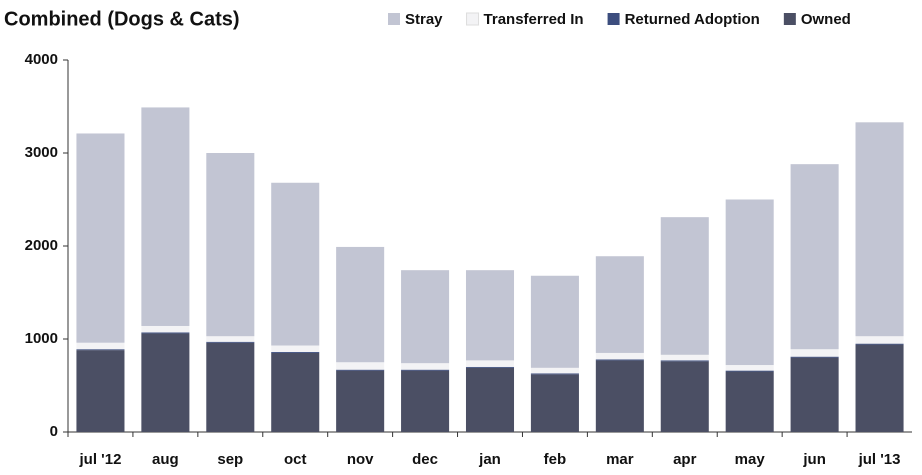 The height and width of the screenshot is (475, 922). I want to click on y-tick-label: 3000, so click(41, 152).